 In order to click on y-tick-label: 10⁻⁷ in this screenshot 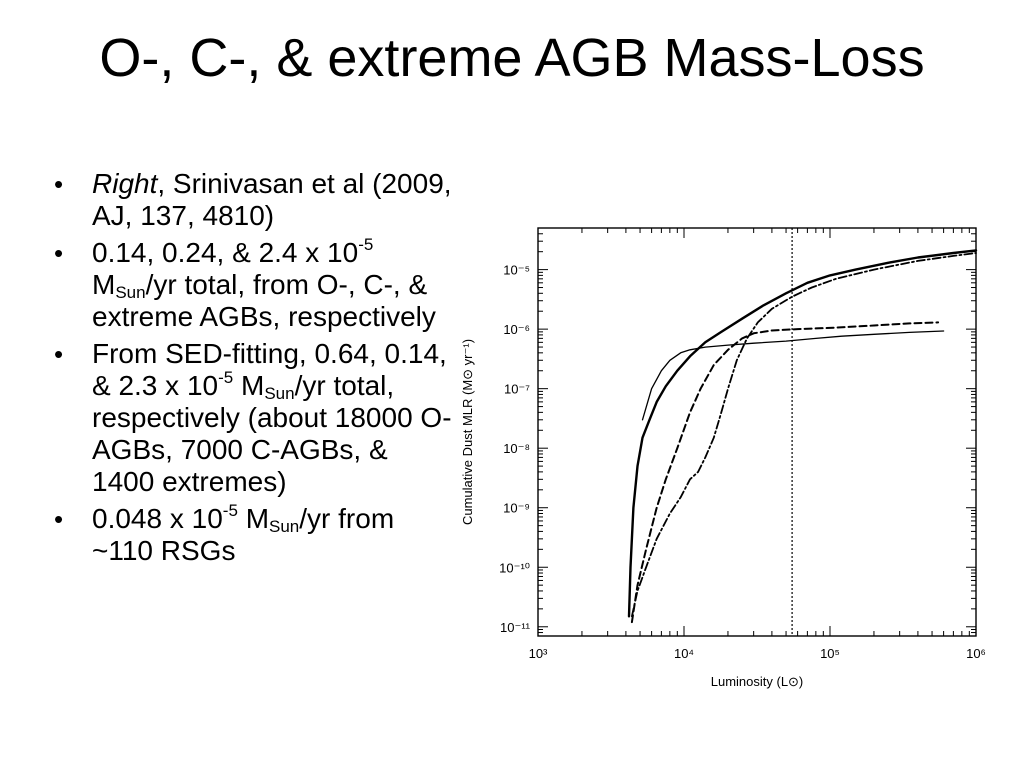, I will do `click(517, 389)`.